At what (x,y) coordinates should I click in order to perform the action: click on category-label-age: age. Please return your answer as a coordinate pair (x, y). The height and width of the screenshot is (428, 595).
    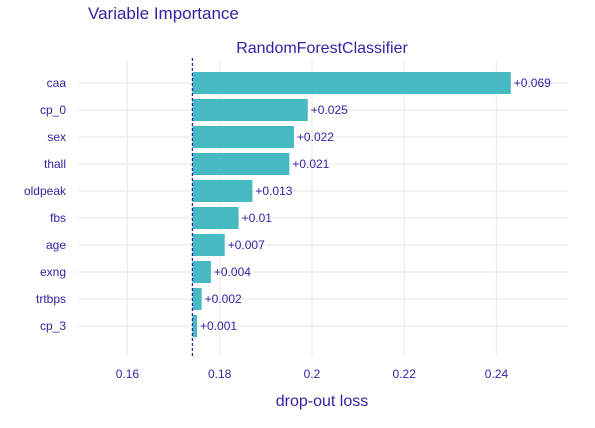
    Looking at the image, I should click on (56, 245).